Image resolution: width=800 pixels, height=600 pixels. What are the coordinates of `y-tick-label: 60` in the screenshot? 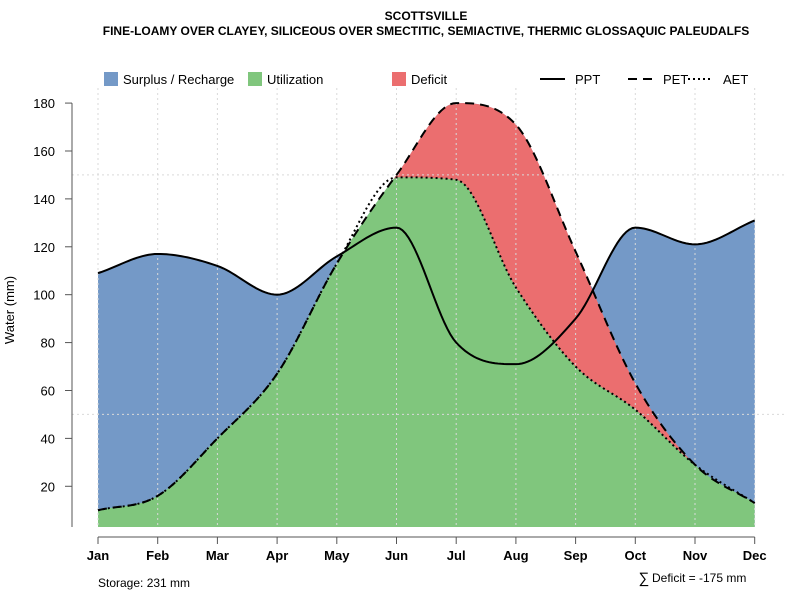 It's located at (48, 390).